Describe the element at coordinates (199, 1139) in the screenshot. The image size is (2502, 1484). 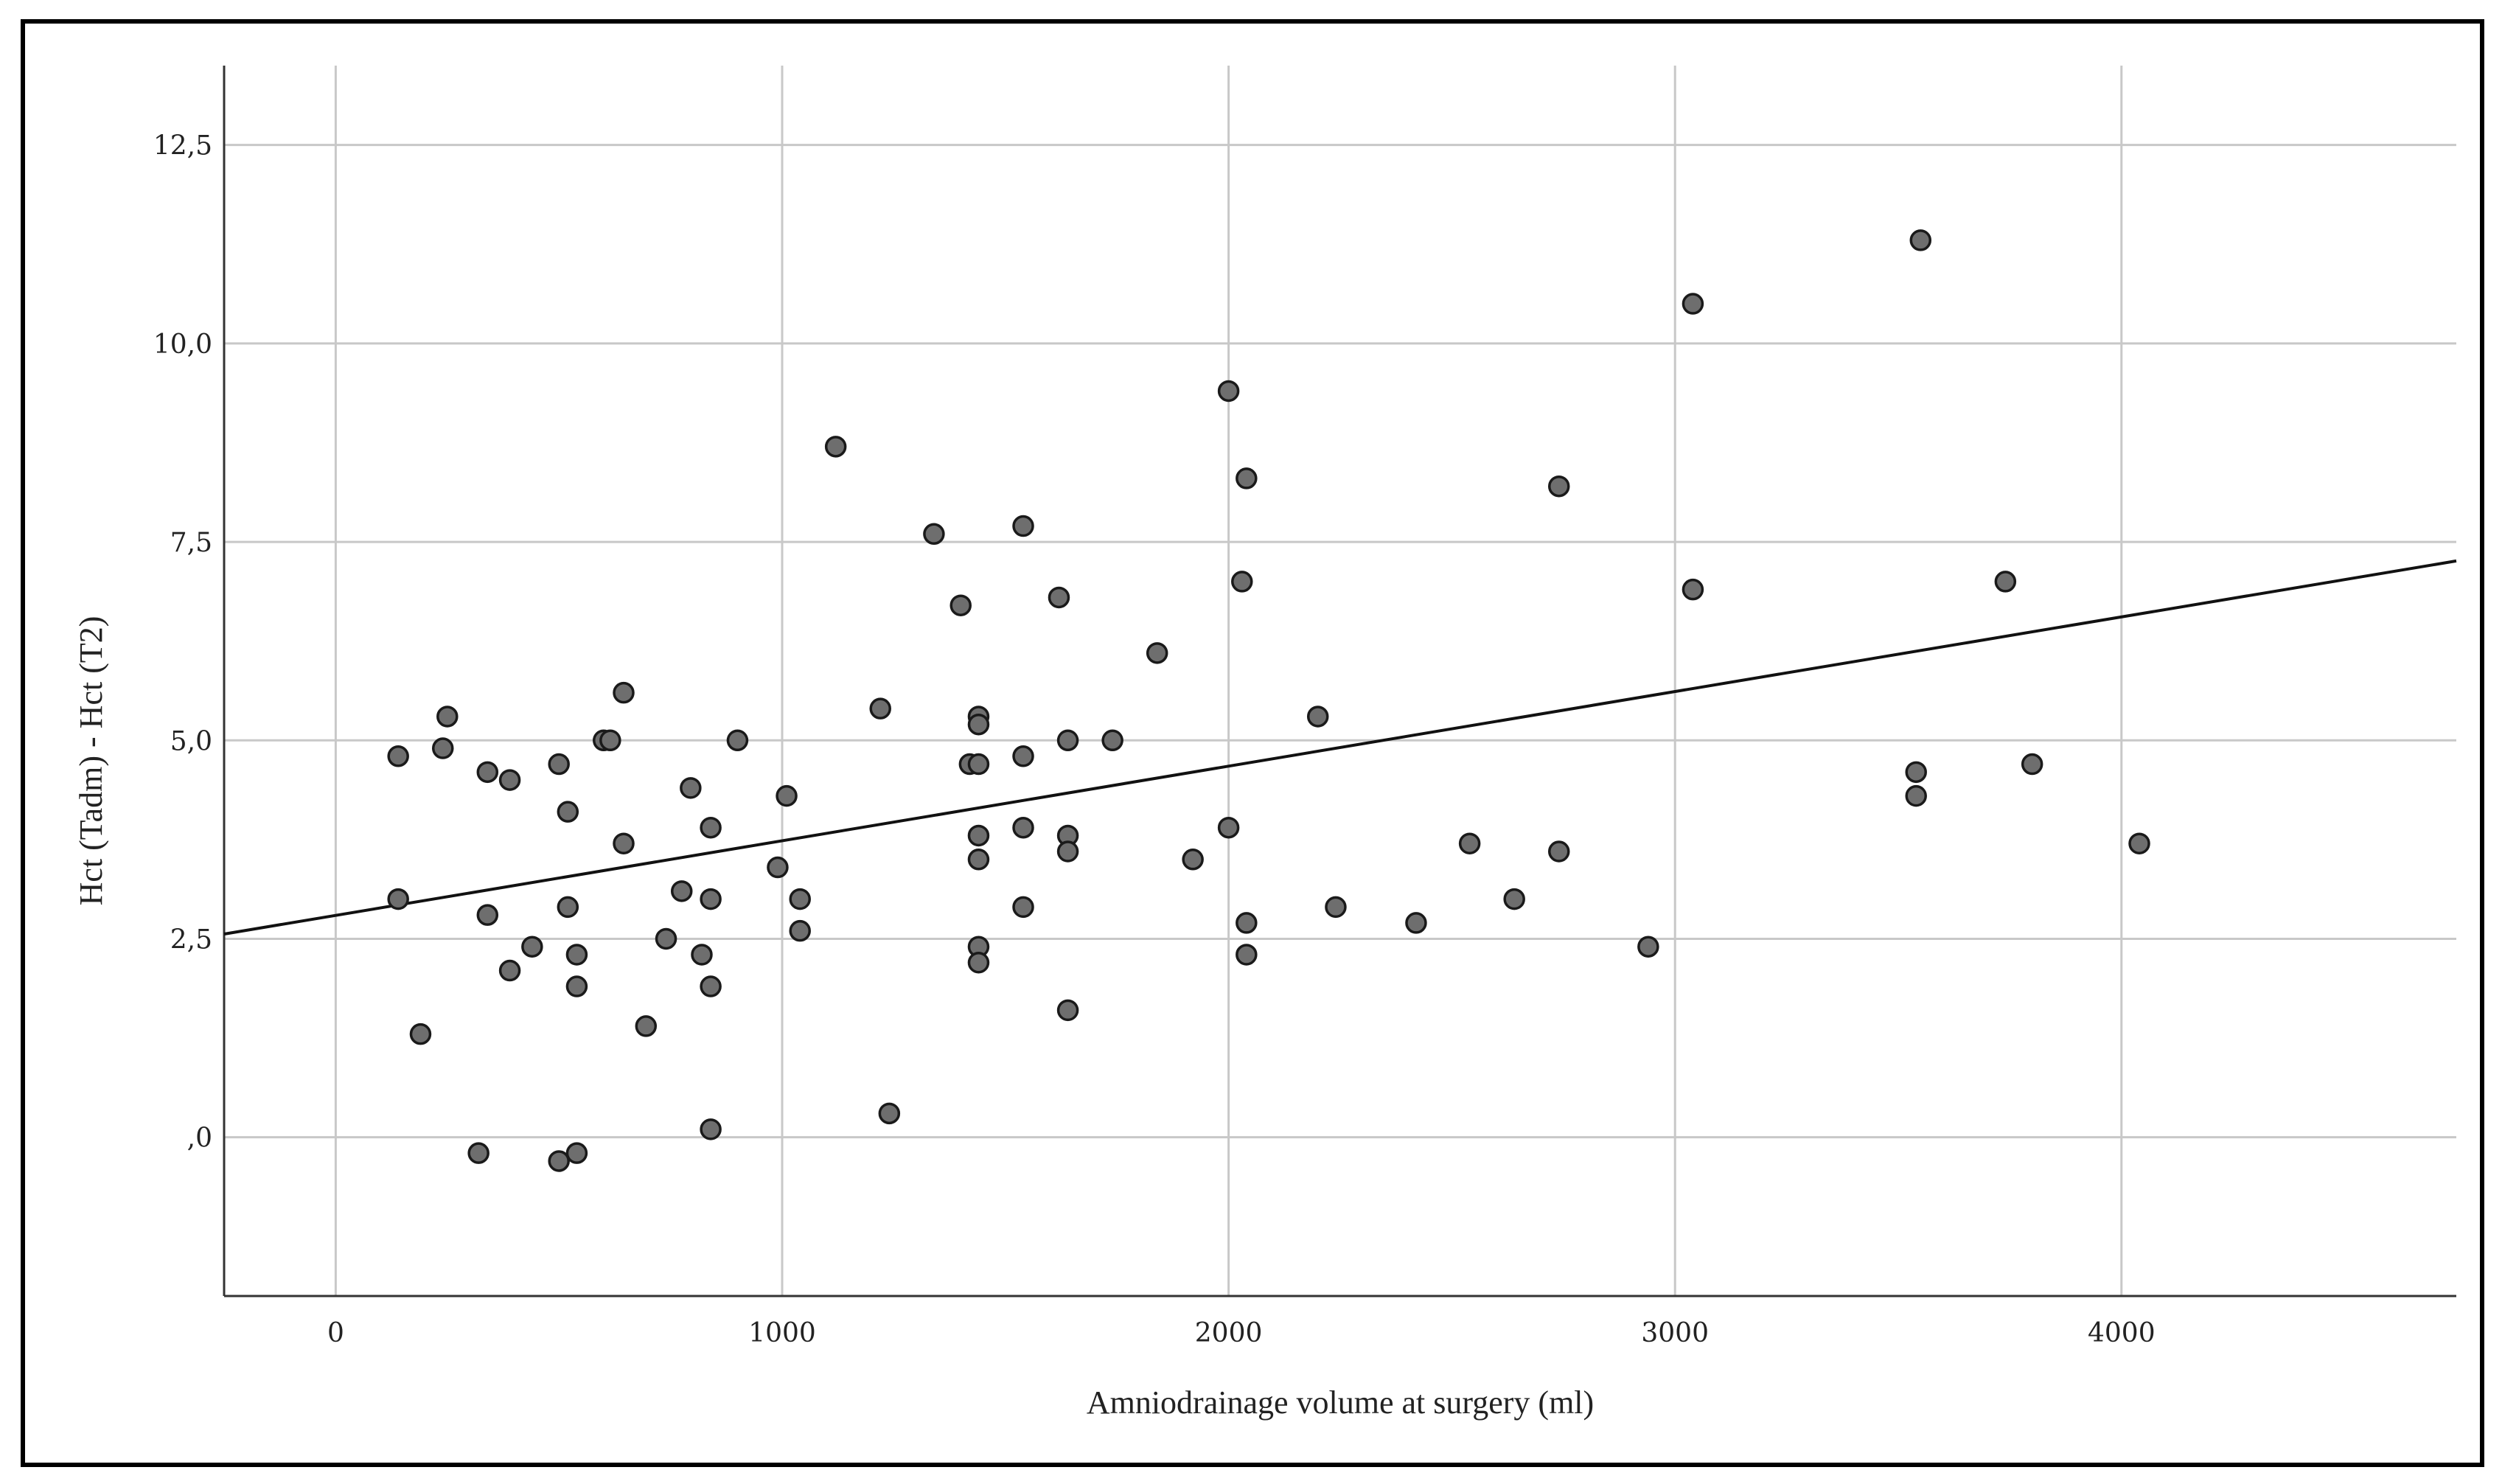
I see `y-tick-label: ,0` at that location.